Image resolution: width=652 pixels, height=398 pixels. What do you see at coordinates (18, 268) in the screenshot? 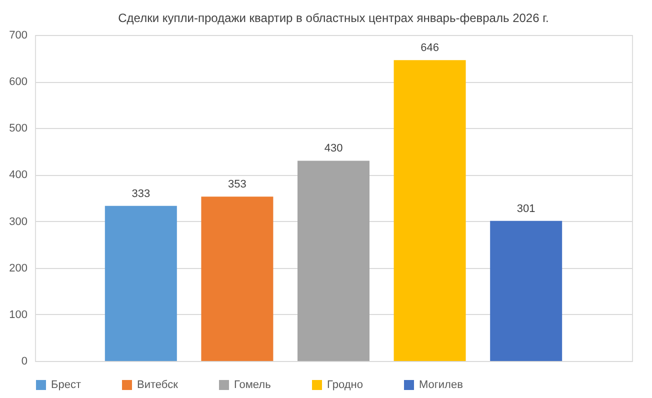
I see `y-tick-label: 200` at bounding box center [18, 268].